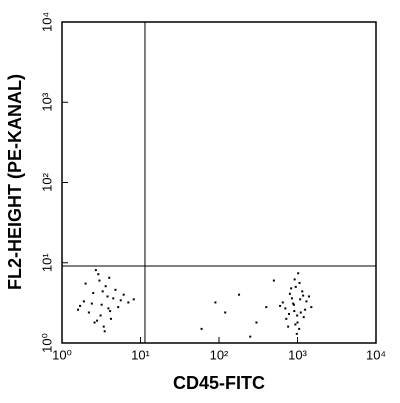 The image size is (400, 403). What do you see at coordinates (297, 354) in the screenshot?
I see `x-tick-label: 10³` at bounding box center [297, 354].